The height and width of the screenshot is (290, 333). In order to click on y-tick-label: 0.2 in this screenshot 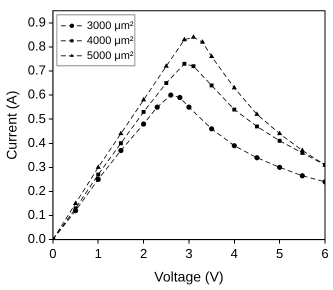, I will do `click(37, 190)`.